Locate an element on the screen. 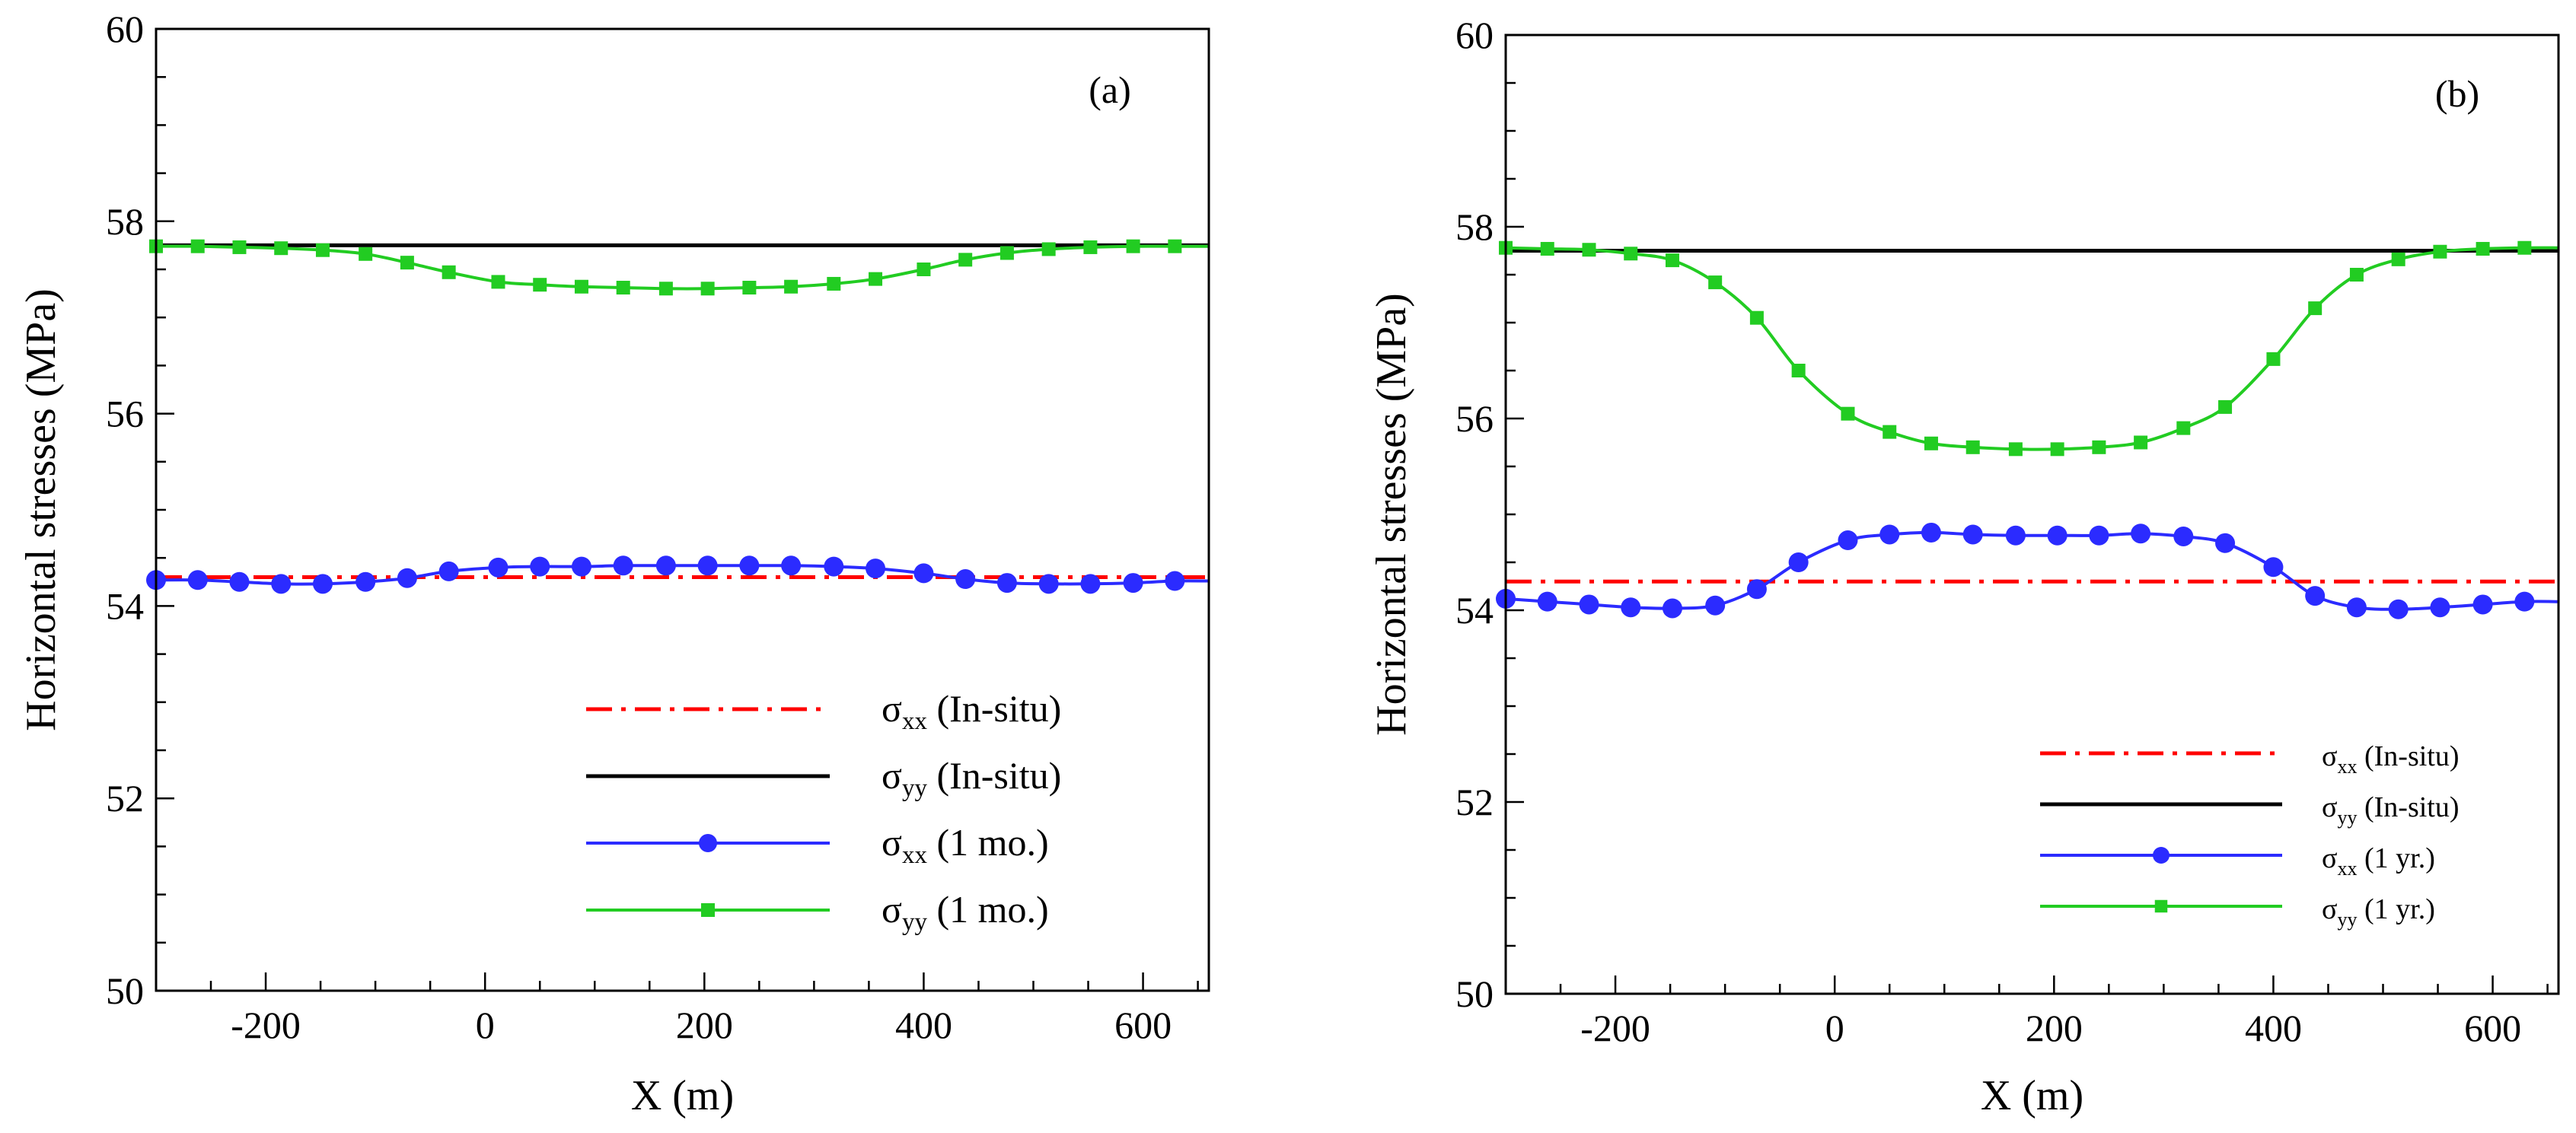 The image size is (2576, 1133). panel-a-ytick-label: 60 is located at coordinates (125, 29).